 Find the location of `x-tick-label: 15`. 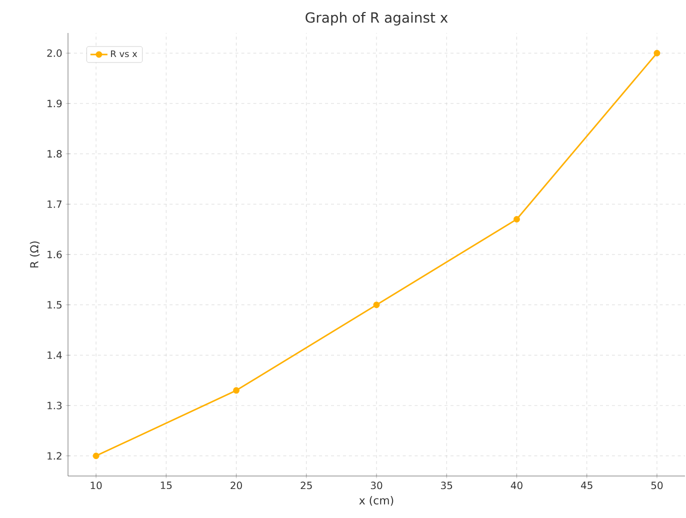

x-tick-label: 15 is located at coordinates (166, 486).